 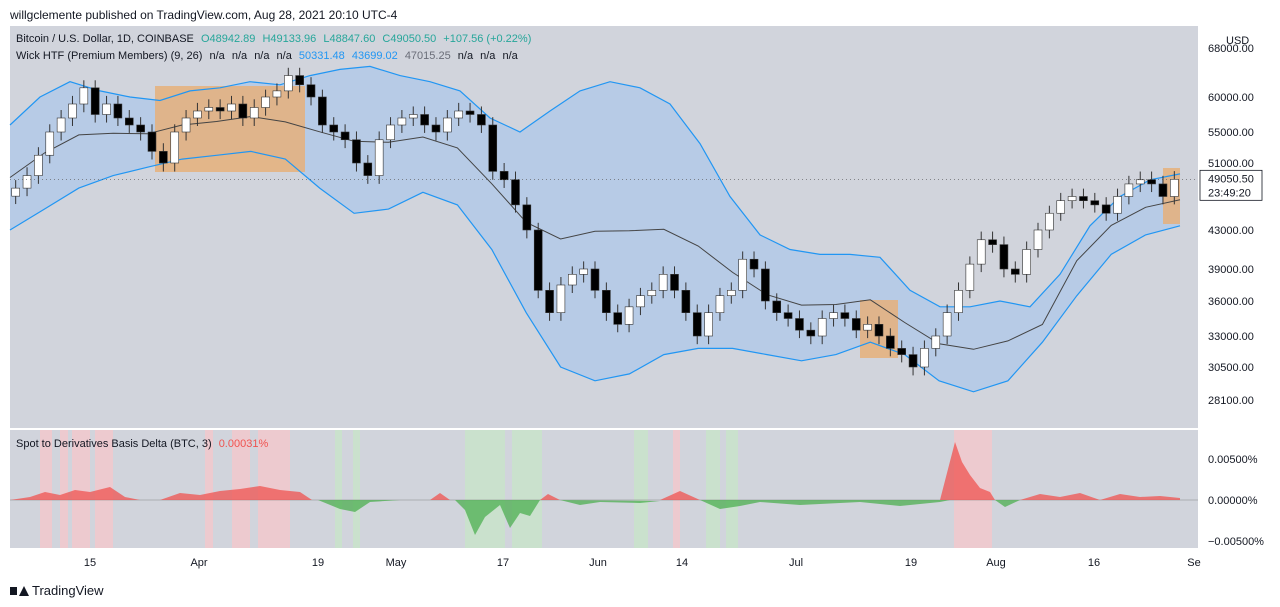 What do you see at coordinates (228, 39) in the screenshot?
I see `open-value: O48942.89` at bounding box center [228, 39].